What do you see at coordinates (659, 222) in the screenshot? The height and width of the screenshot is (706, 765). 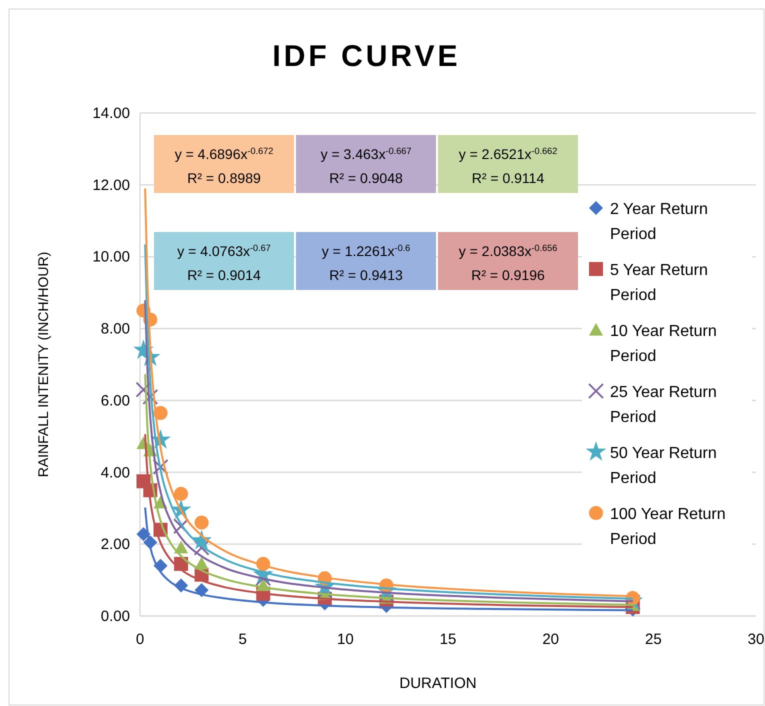 I see `legend-label: 2 Year Return Period` at bounding box center [659, 222].